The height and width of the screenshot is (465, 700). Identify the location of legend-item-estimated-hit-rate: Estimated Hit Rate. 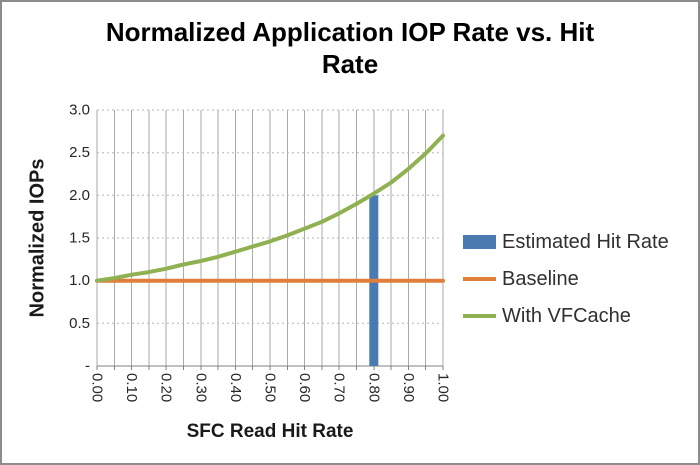
(566, 242).